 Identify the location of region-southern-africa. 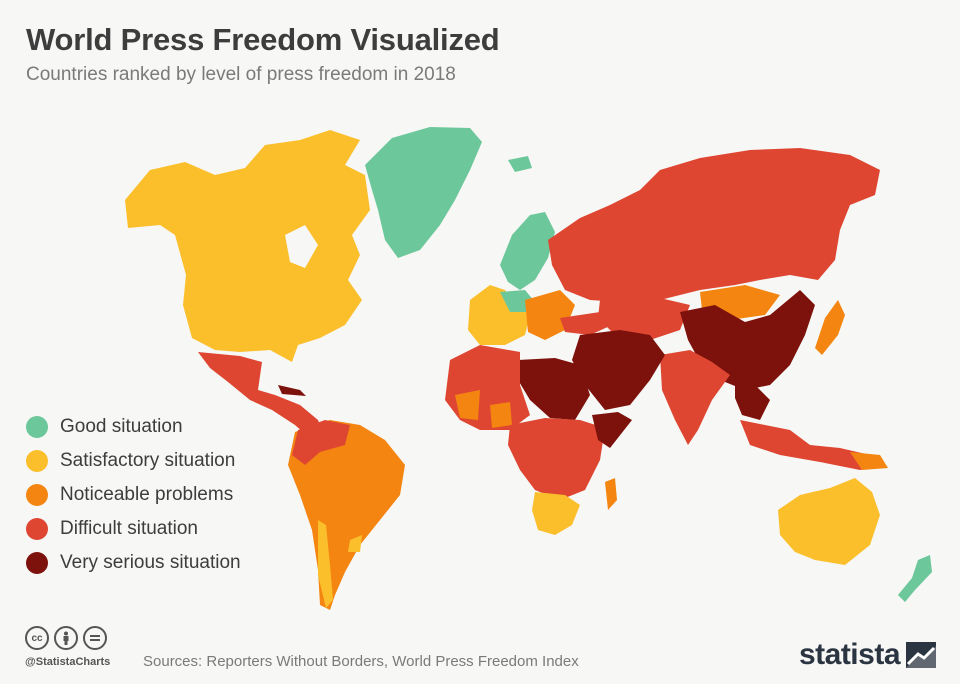
(556, 513).